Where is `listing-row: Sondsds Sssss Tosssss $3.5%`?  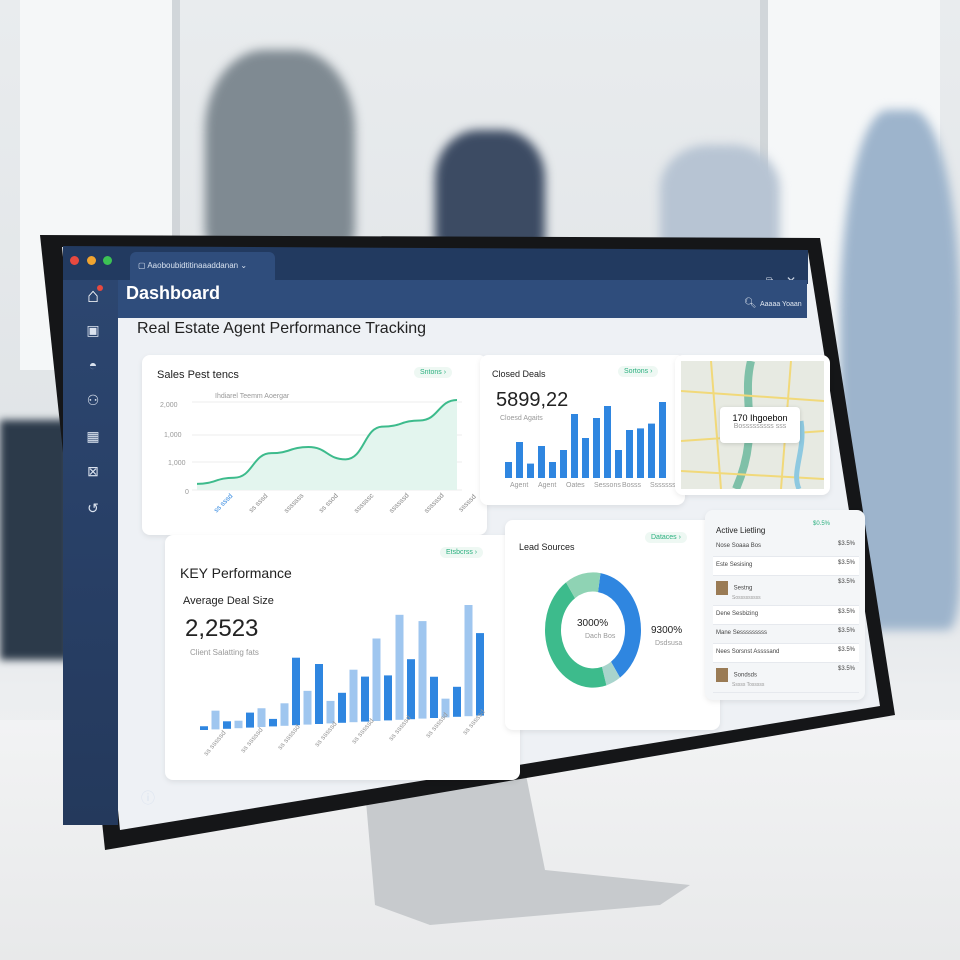 listing-row: Sondsds Sssss Tosssss $3.5% is located at coordinates (786, 678).